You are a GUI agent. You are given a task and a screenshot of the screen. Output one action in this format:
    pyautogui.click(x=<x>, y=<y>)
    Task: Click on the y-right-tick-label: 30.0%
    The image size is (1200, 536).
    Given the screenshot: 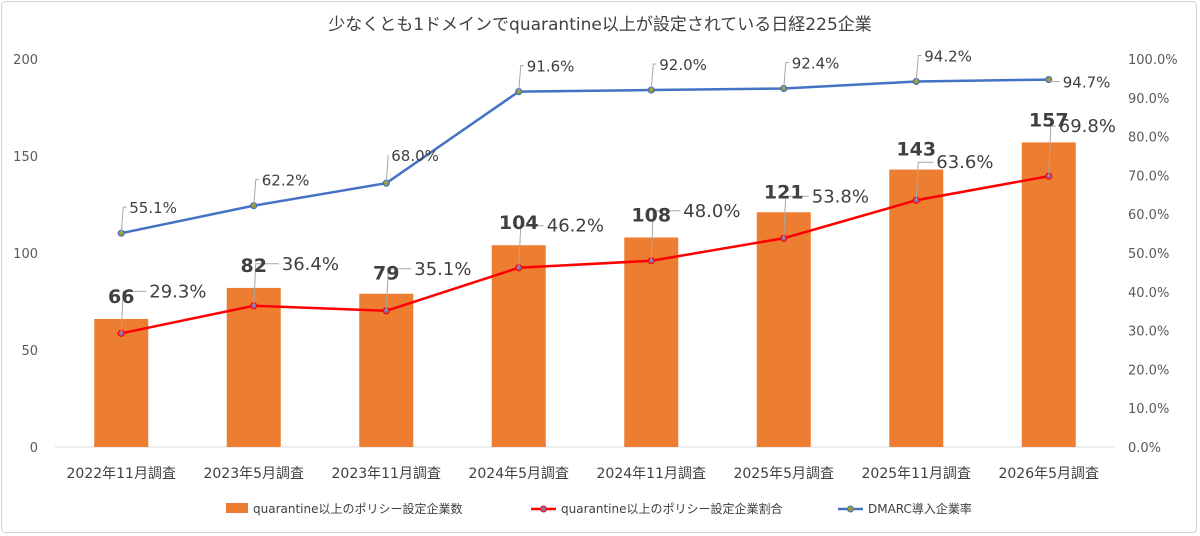 What is the action you would take?
    pyautogui.click(x=1148, y=332)
    